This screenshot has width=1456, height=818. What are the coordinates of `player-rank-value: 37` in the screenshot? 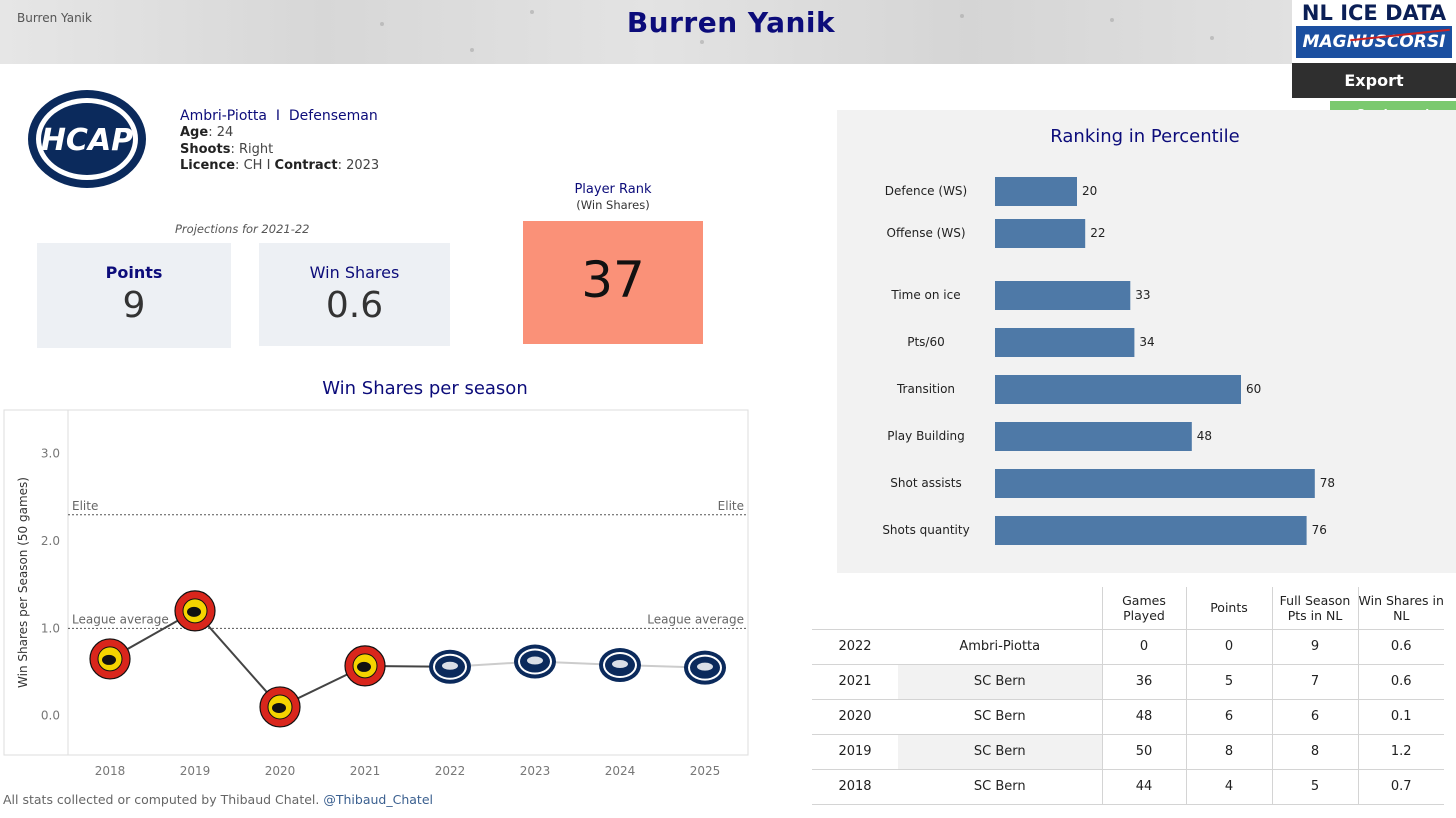 It's located at (613, 280).